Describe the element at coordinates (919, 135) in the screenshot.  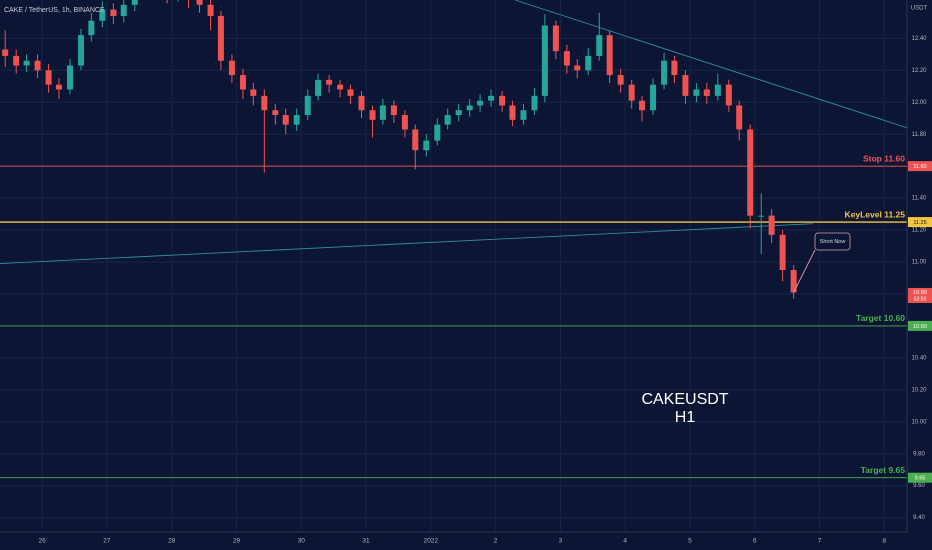
I see `y-tick-label: 11.80` at that location.